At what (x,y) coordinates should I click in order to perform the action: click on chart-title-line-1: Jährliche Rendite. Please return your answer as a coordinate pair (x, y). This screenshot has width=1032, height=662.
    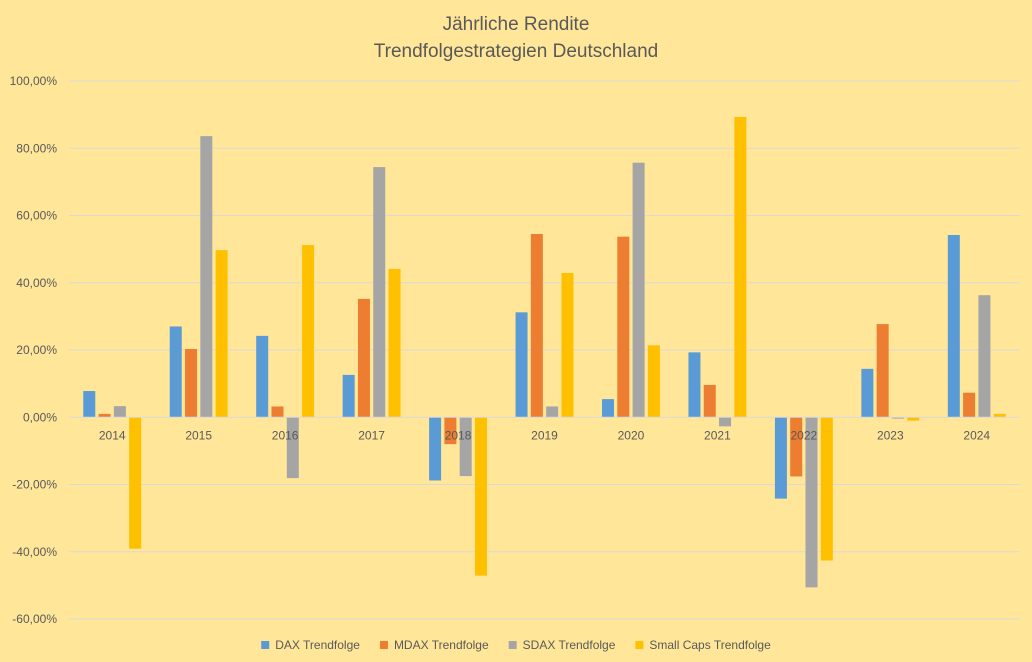
    Looking at the image, I should click on (516, 24).